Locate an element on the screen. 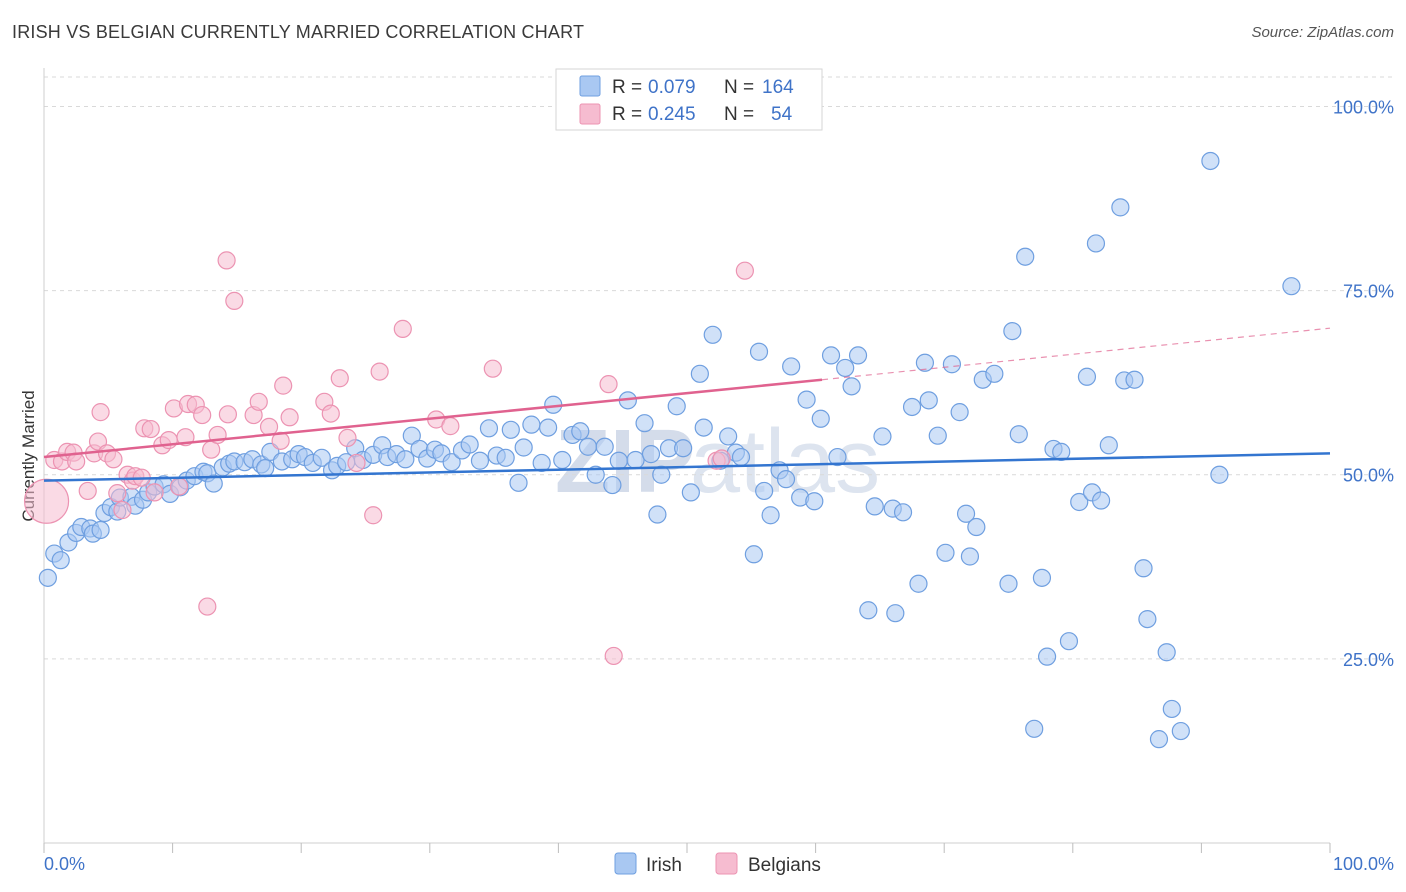 The width and height of the screenshot is (1406, 892). x-tick-label-max: 100.0% is located at coordinates (1363, 864).